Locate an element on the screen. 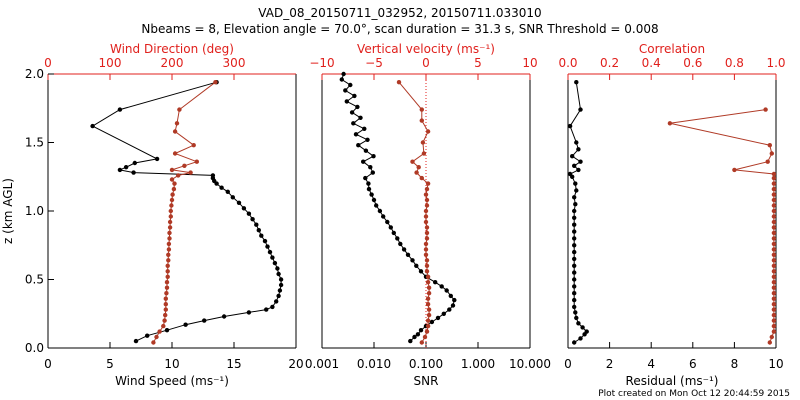 This screenshot has height=400, width=800. top-tick-label: 0.8 is located at coordinates (734, 63).